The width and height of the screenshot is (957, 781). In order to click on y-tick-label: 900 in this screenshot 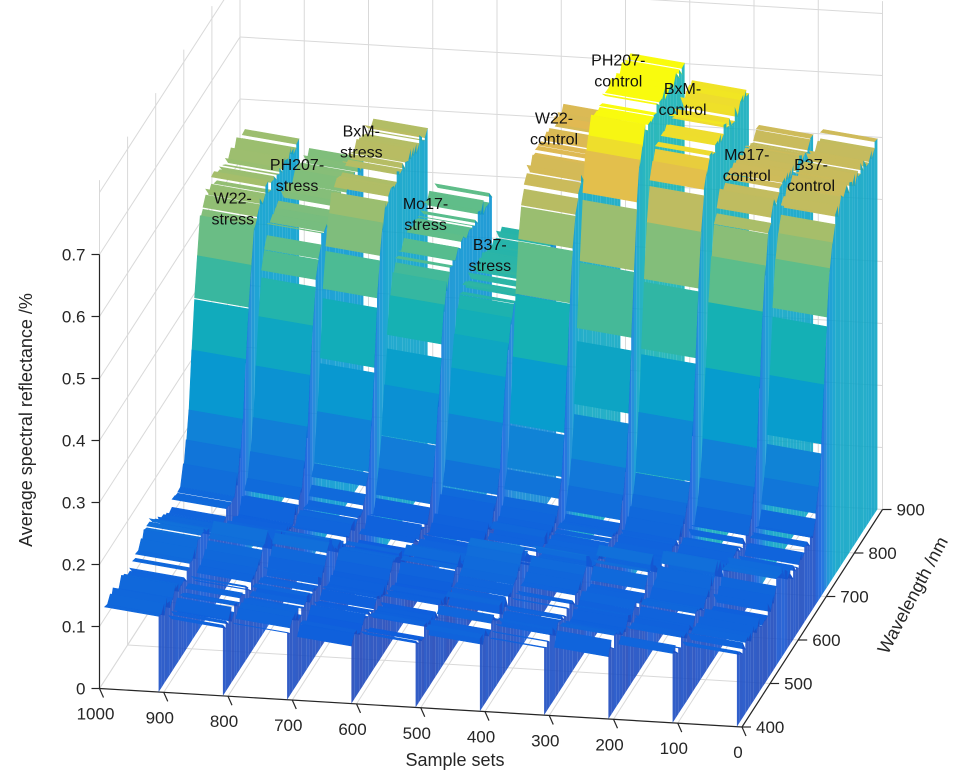, I will do `click(911, 510)`.